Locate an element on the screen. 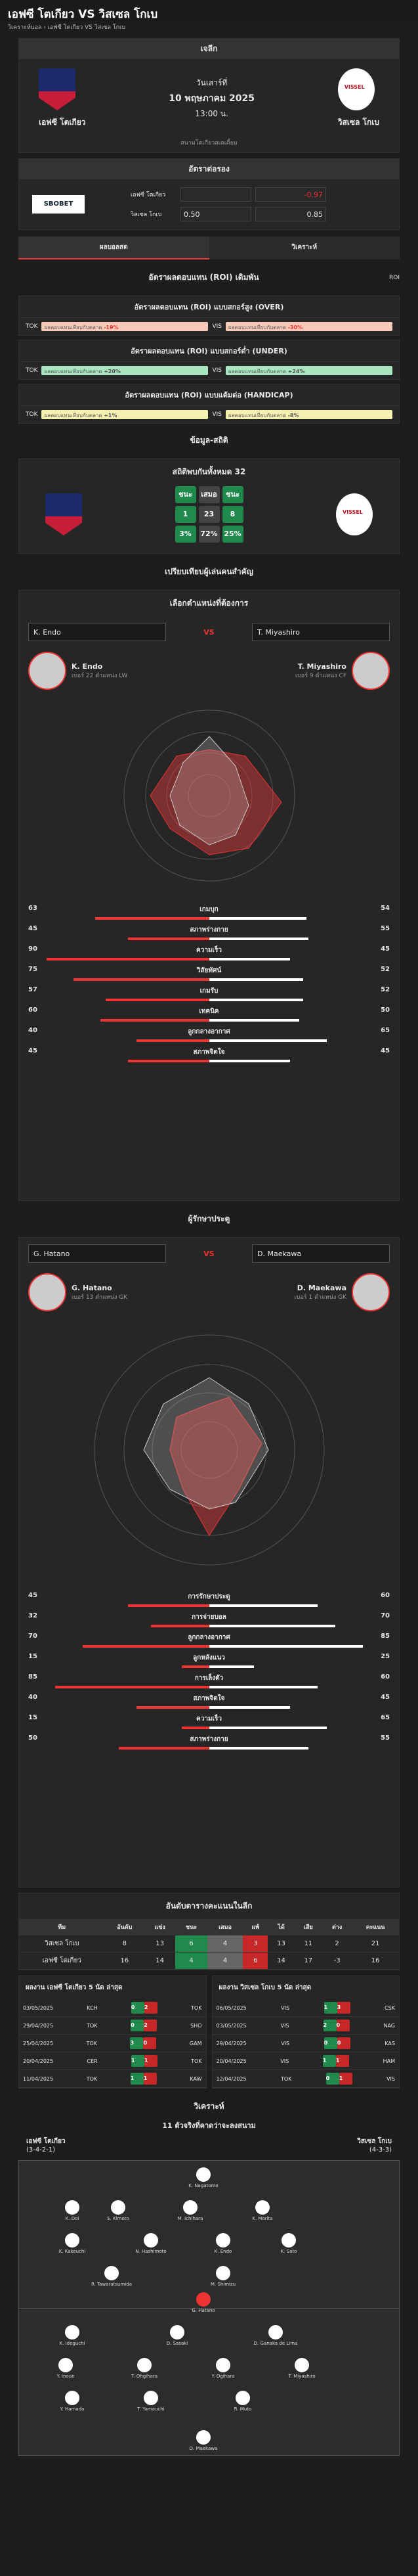  odds-title: อัตราต่อรอง is located at coordinates (209, 169).